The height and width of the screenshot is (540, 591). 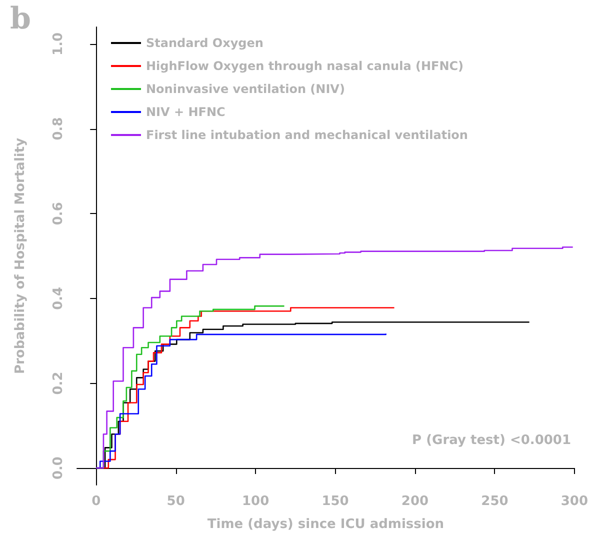 What do you see at coordinates (335, 501) in the screenshot?
I see `x-tick-label: 150` at bounding box center [335, 501].